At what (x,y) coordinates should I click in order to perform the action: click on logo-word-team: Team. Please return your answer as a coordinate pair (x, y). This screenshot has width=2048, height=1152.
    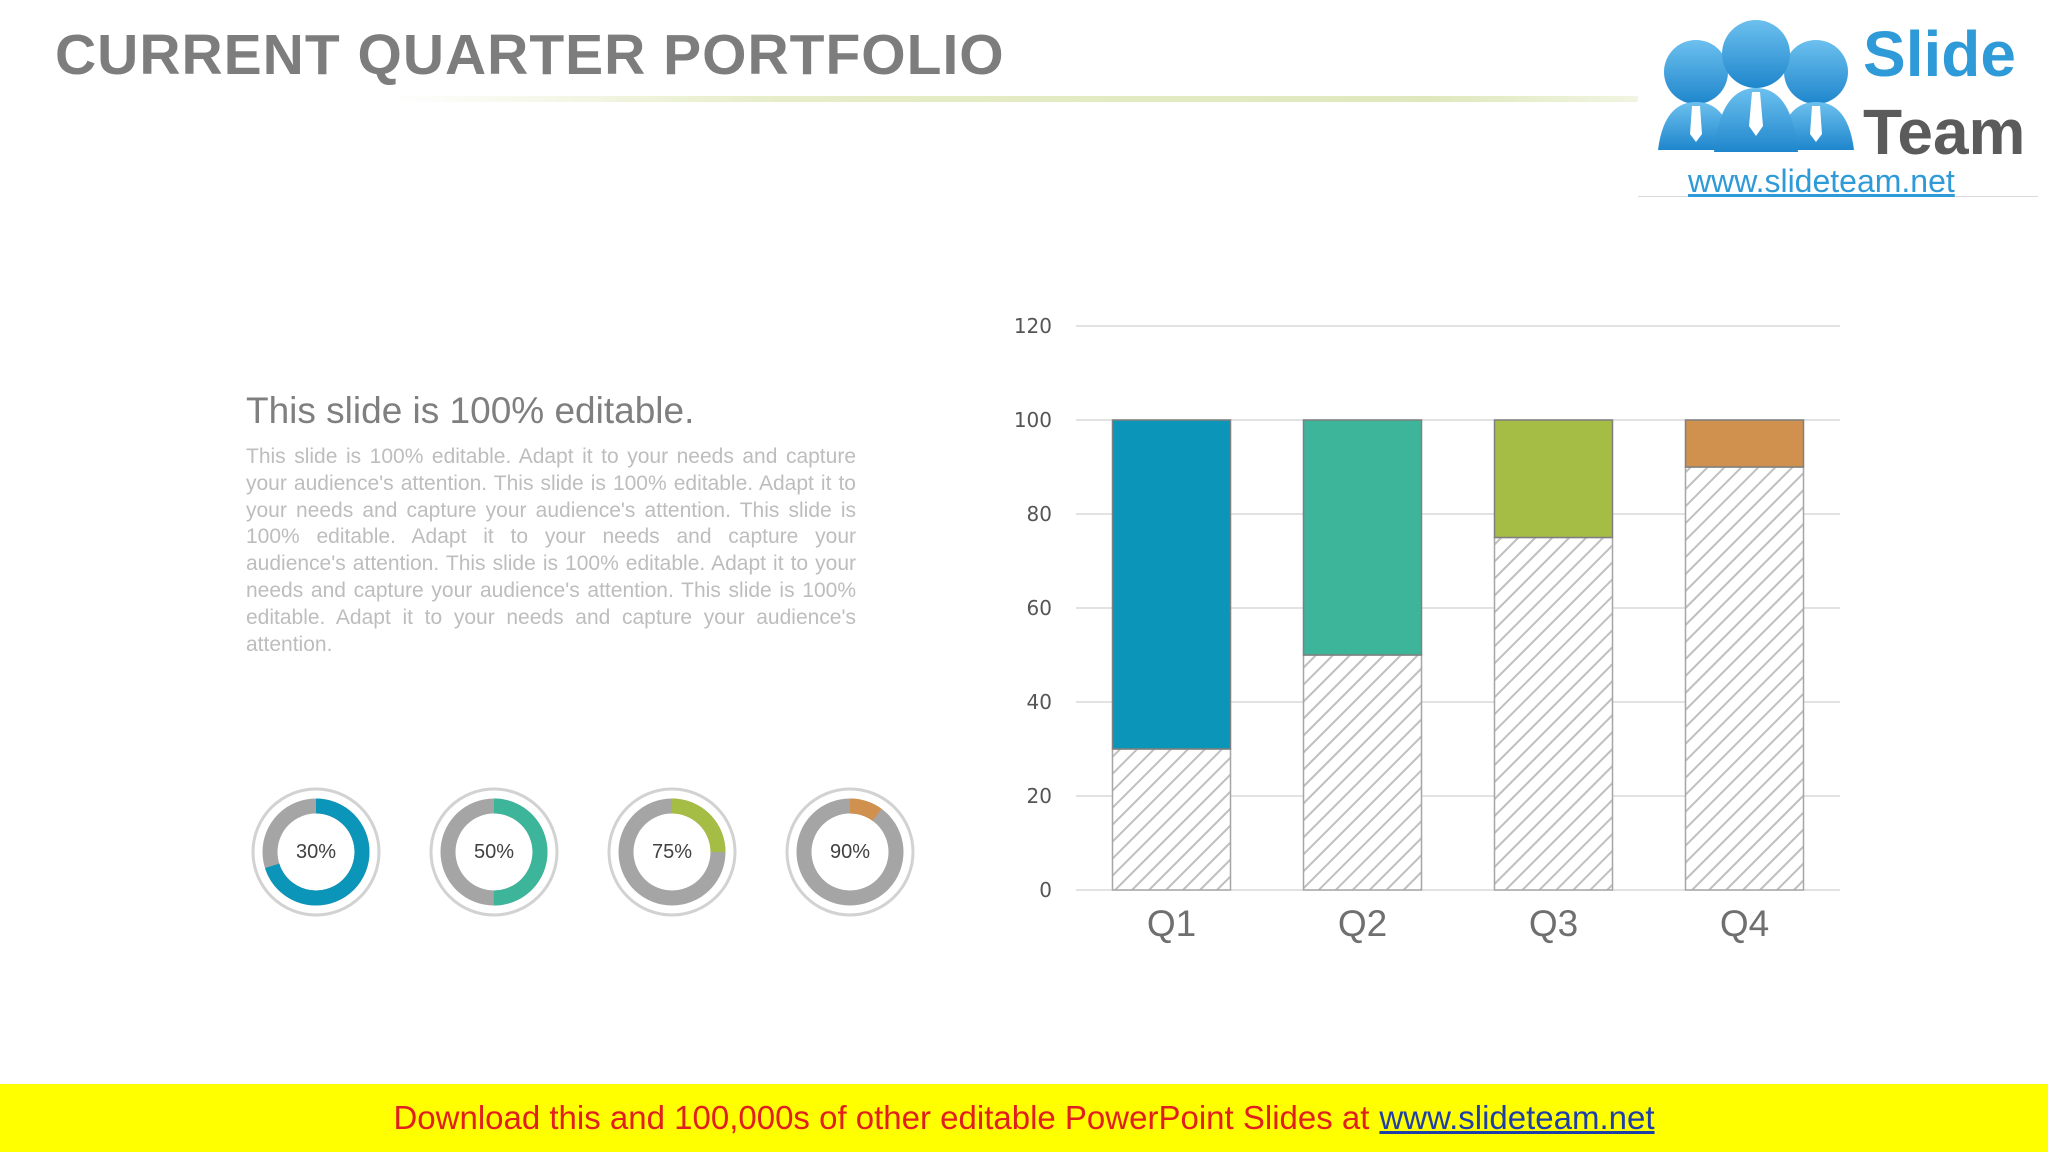
    Looking at the image, I should click on (1944, 132).